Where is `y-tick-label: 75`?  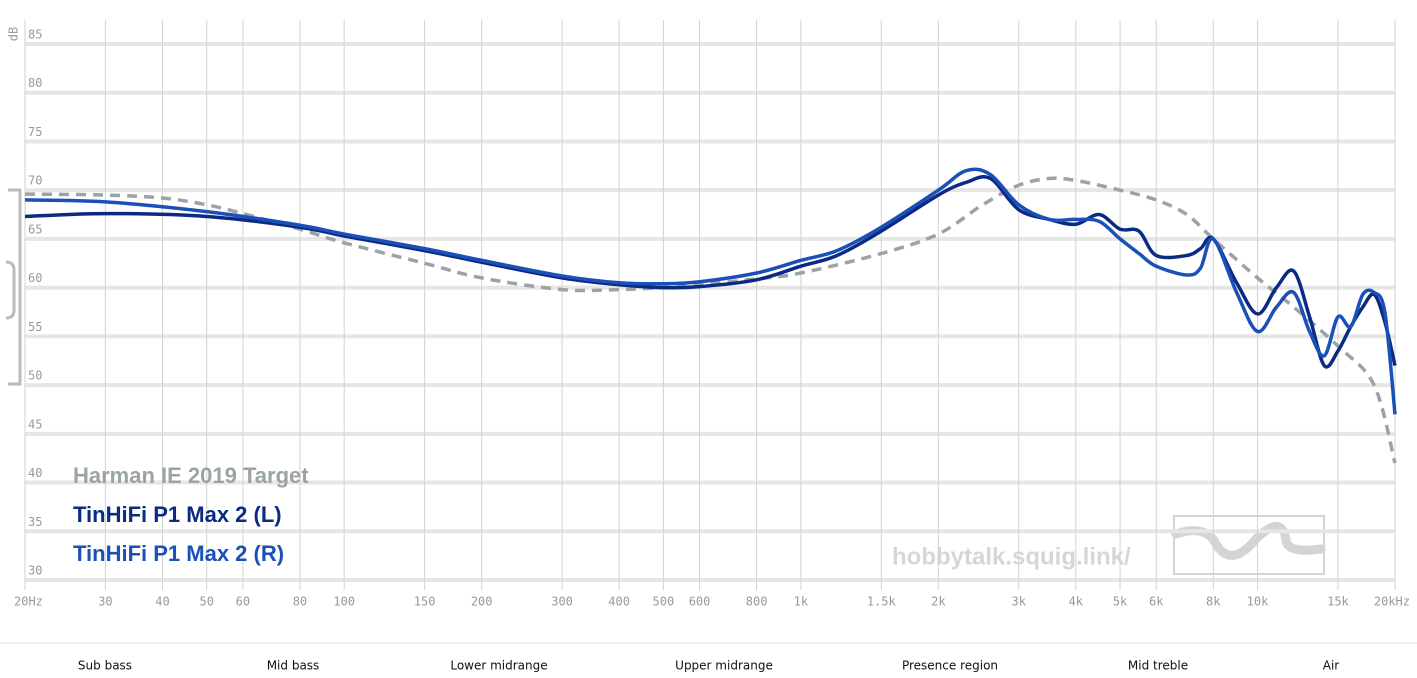 y-tick-label: 75 is located at coordinates (35, 132).